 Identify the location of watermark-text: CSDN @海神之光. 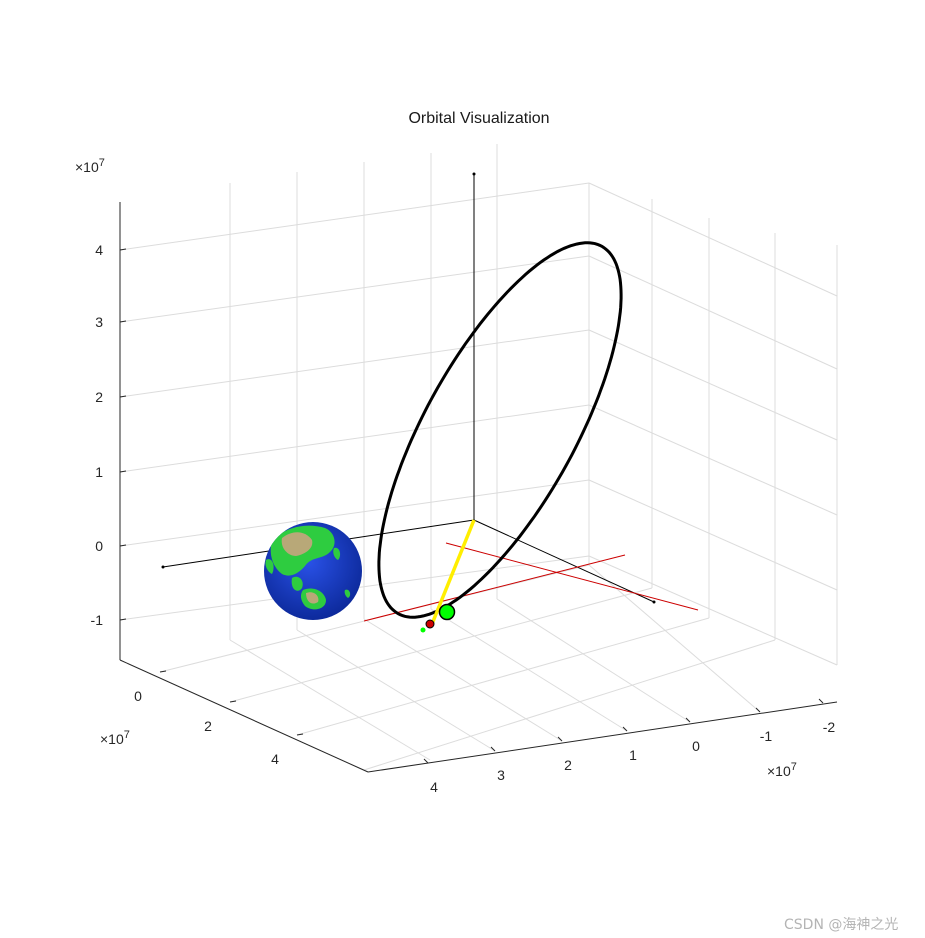
(841, 925).